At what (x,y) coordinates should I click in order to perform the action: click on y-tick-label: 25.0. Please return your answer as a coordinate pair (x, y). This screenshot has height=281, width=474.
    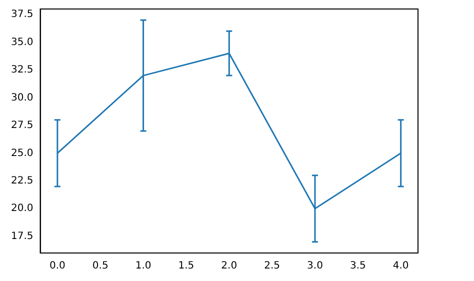
    Looking at the image, I should click on (22, 153).